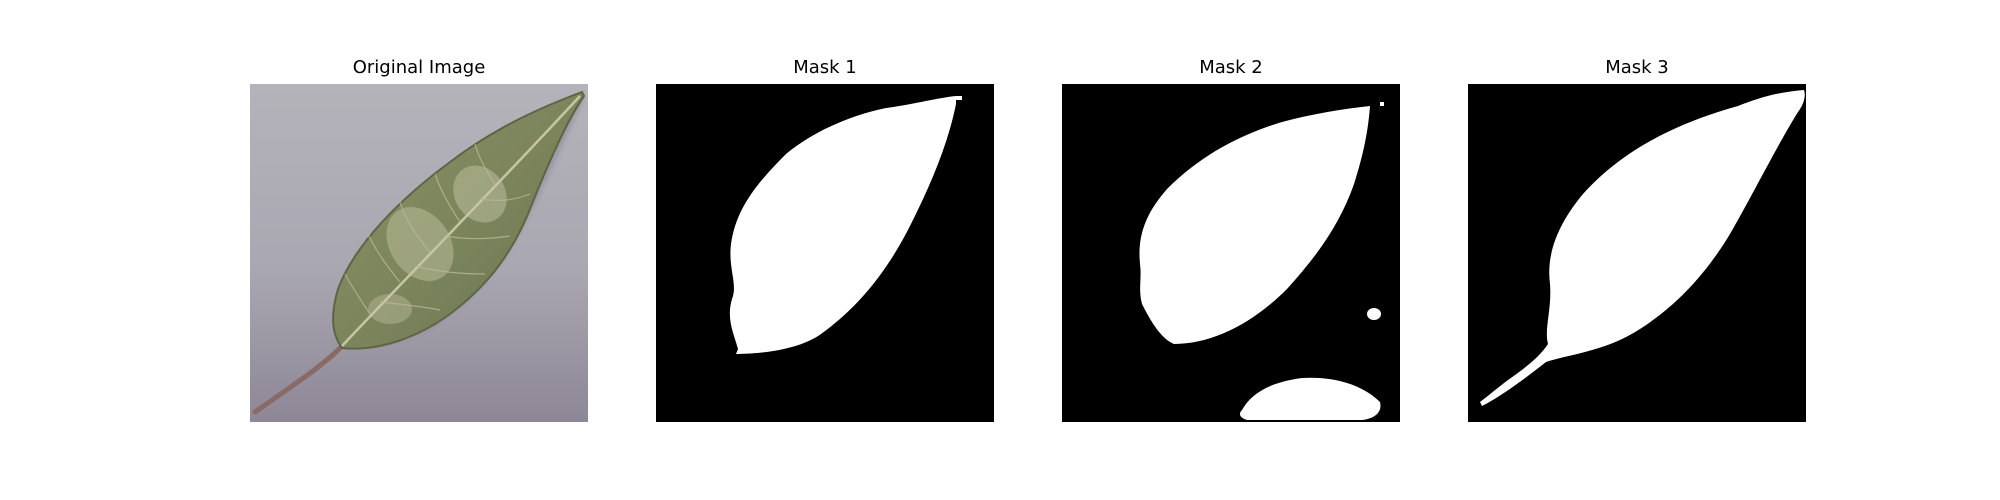  What do you see at coordinates (1637, 253) in the screenshot?
I see `mask-3-image` at bounding box center [1637, 253].